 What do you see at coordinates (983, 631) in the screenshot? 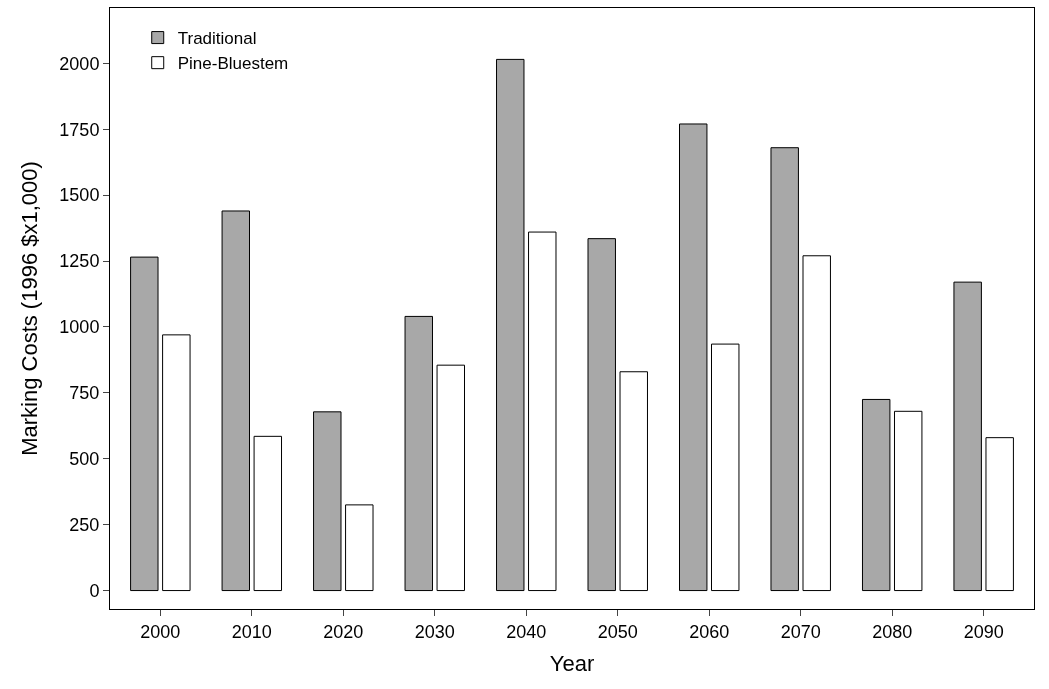
I see `x-tick-label: 2090` at bounding box center [983, 631].